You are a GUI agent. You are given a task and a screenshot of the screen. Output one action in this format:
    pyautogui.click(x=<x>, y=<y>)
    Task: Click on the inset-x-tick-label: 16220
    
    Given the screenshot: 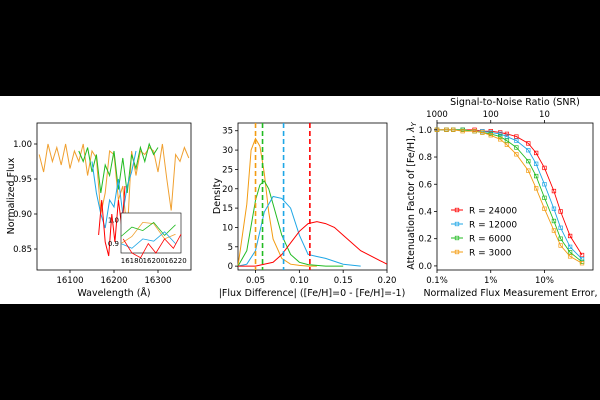 What is the action you would take?
    pyautogui.click(x=175, y=261)
    